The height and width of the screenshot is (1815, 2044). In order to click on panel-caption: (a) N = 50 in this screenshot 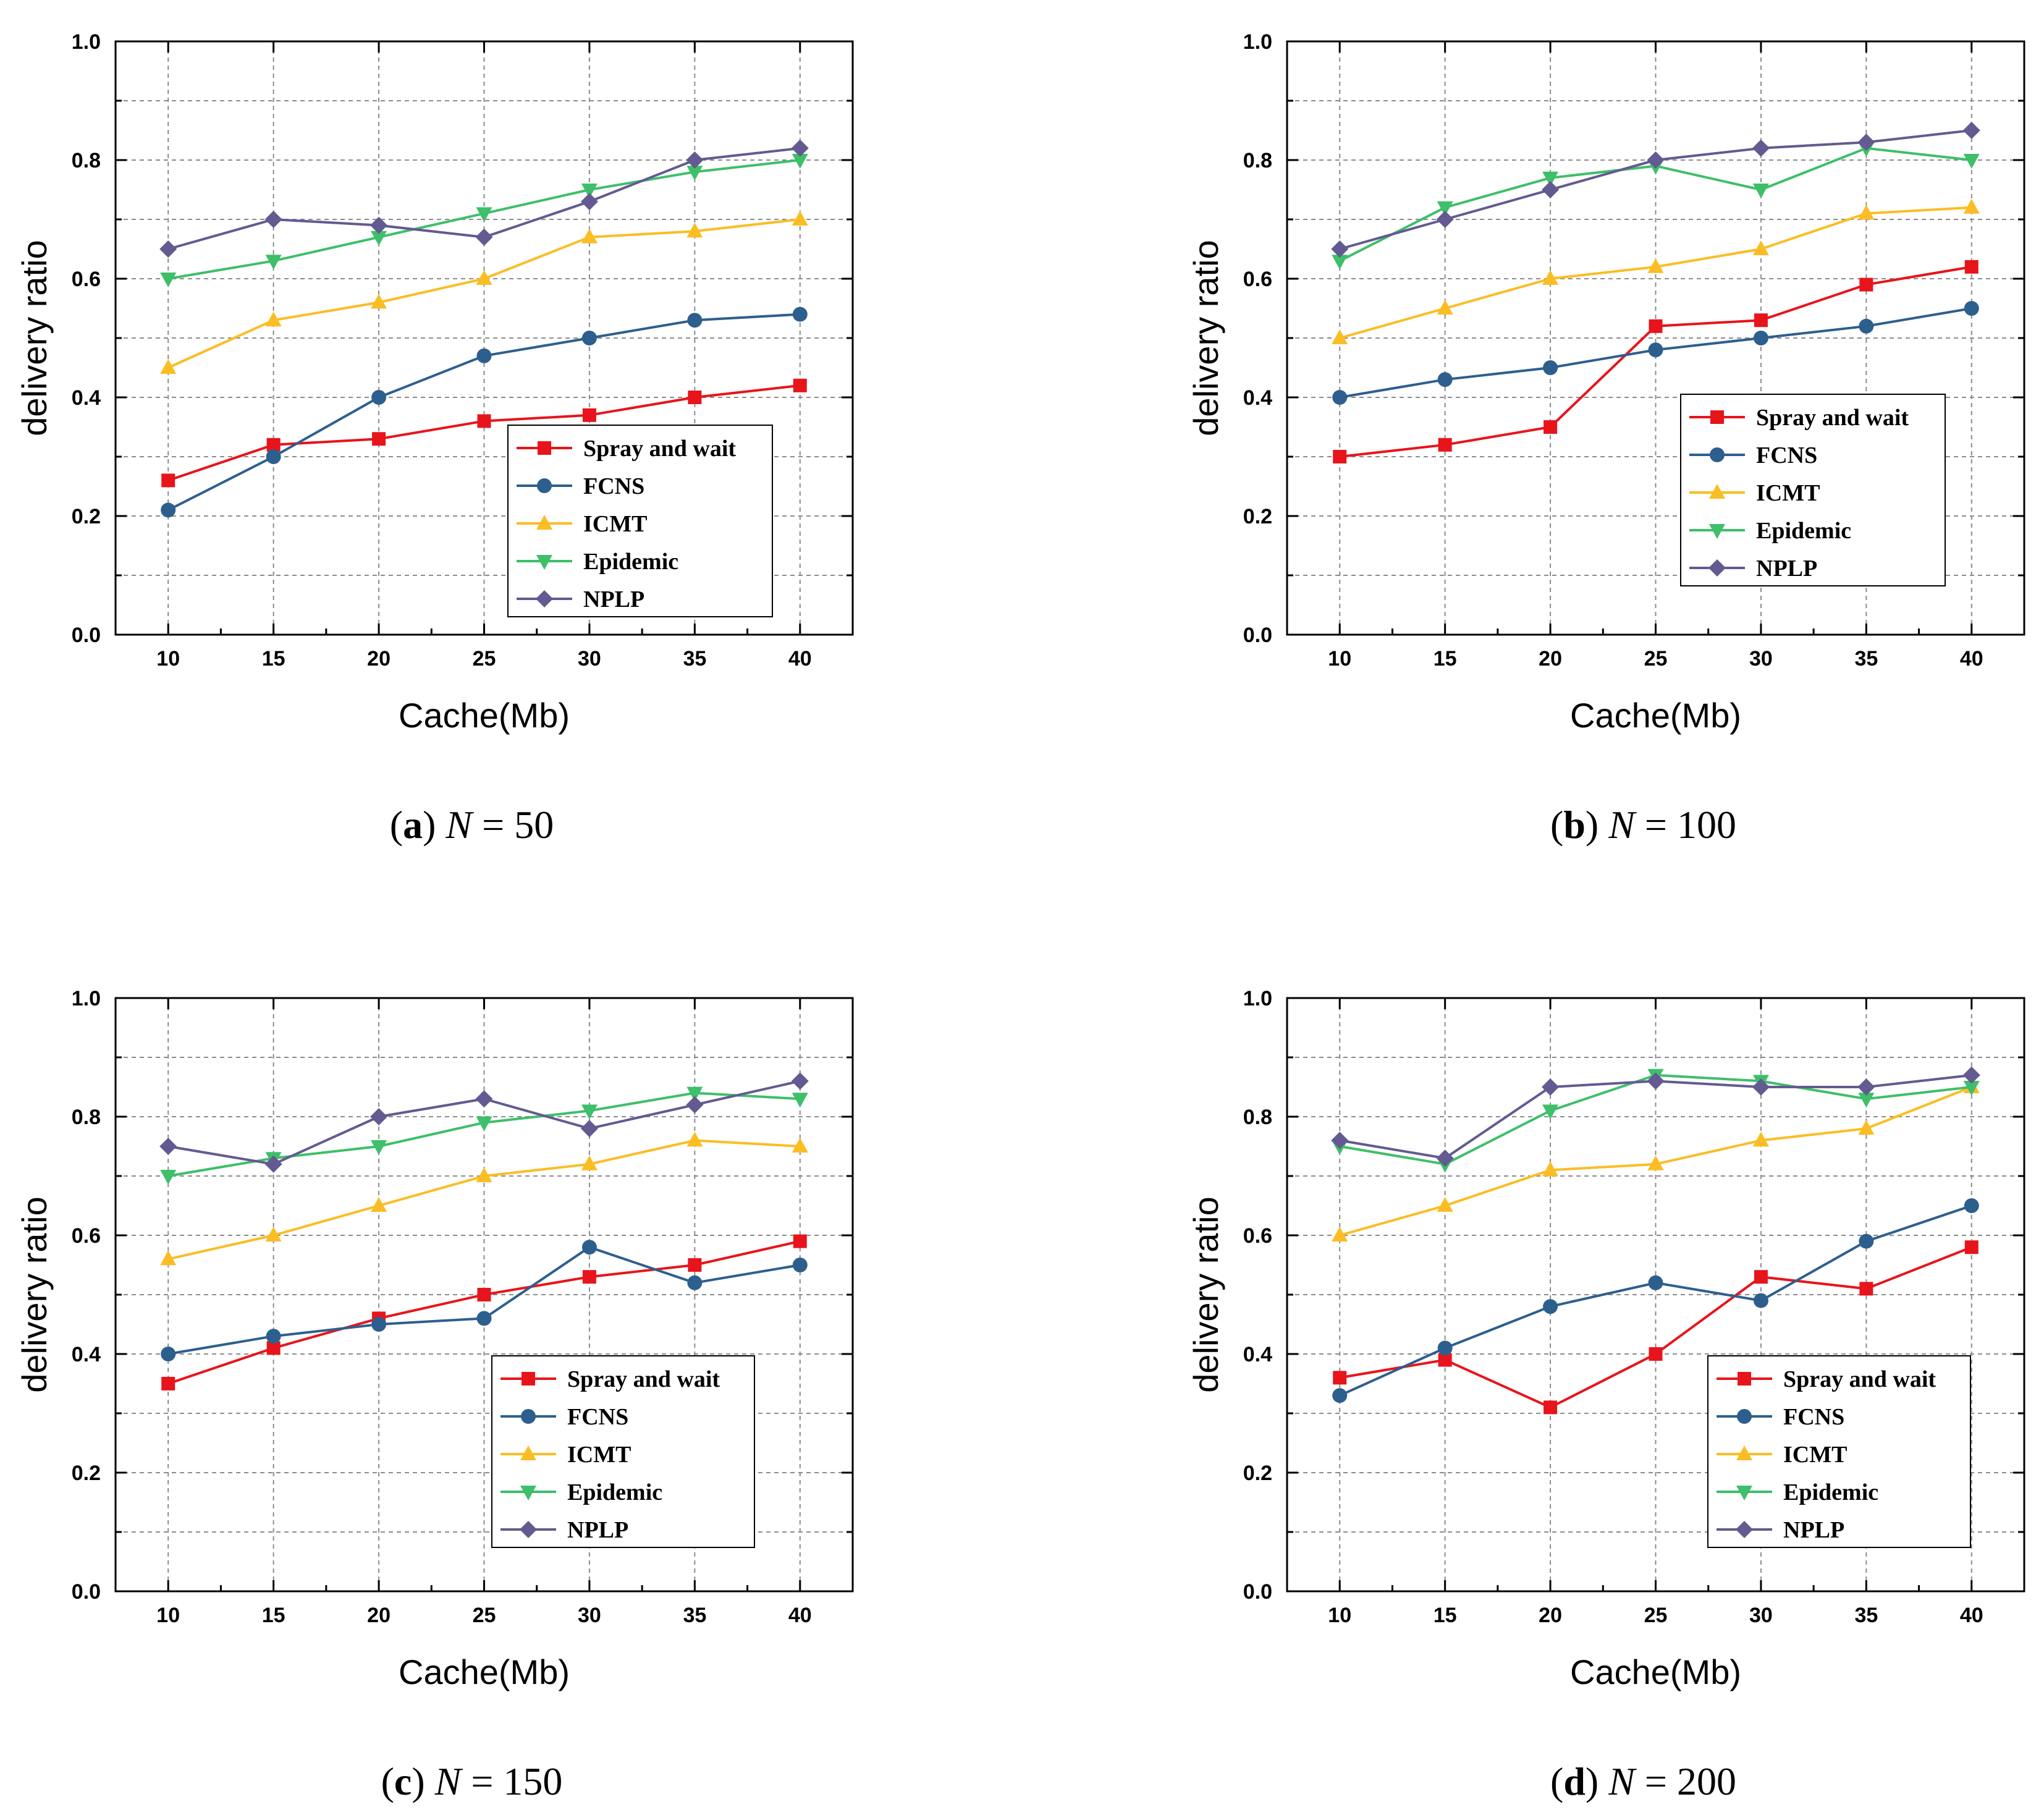, I will do `click(472, 825)`.